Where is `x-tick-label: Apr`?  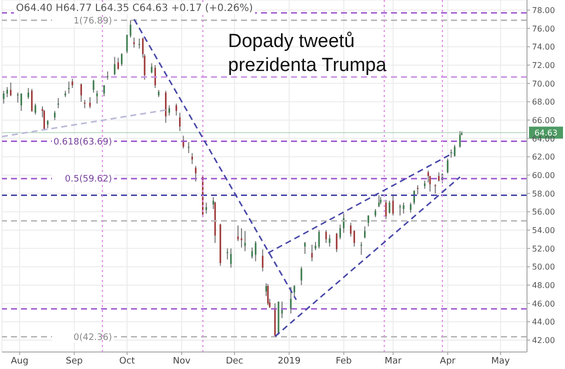
x-tick-label: Apr is located at coordinates (448, 361).